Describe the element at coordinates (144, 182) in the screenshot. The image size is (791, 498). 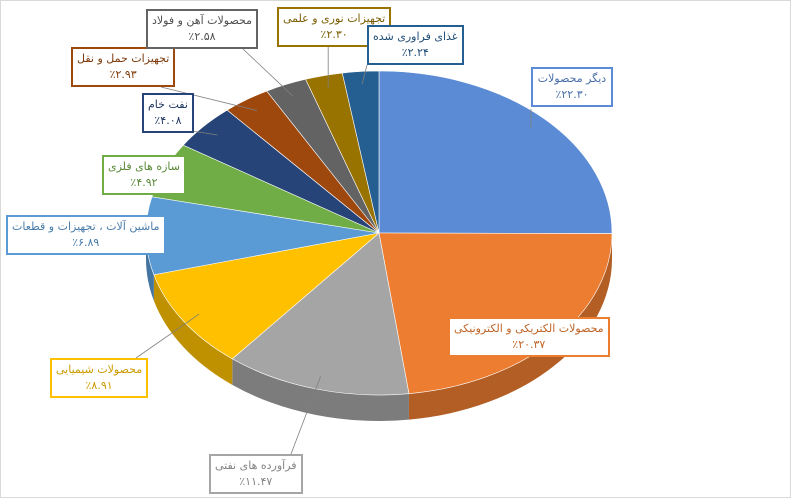
I see `value-label: ٪۴.۹۲` at that location.